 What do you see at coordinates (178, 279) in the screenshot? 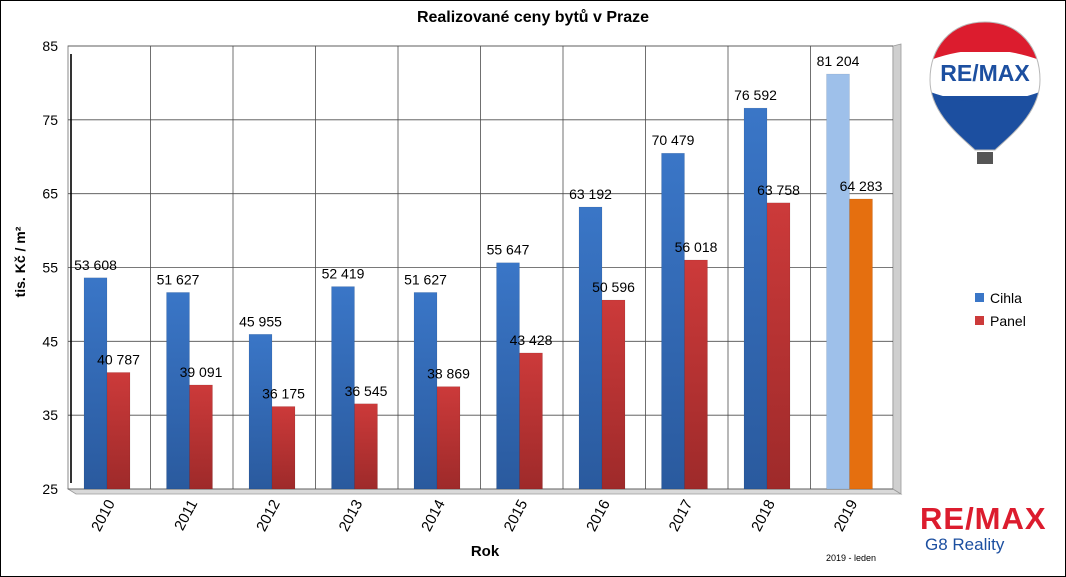
I see `data-label-cihla-2011: 51 627` at bounding box center [178, 279].